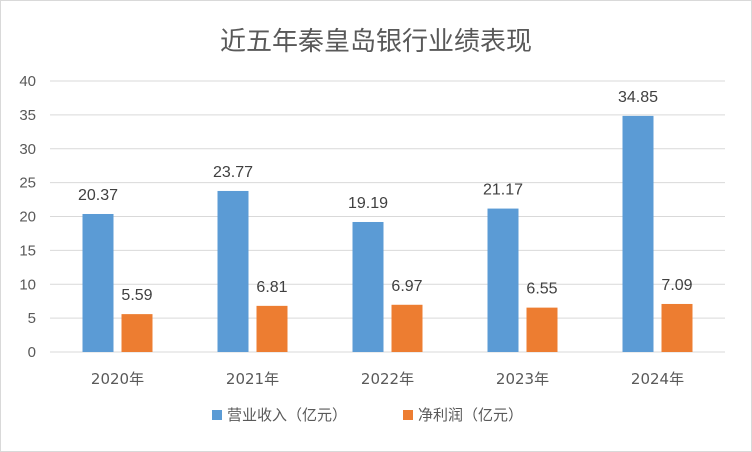 The width and height of the screenshot is (752, 452). What do you see at coordinates (368, 203) in the screenshot?
I see `revenue-data-label: 19.19` at bounding box center [368, 203].